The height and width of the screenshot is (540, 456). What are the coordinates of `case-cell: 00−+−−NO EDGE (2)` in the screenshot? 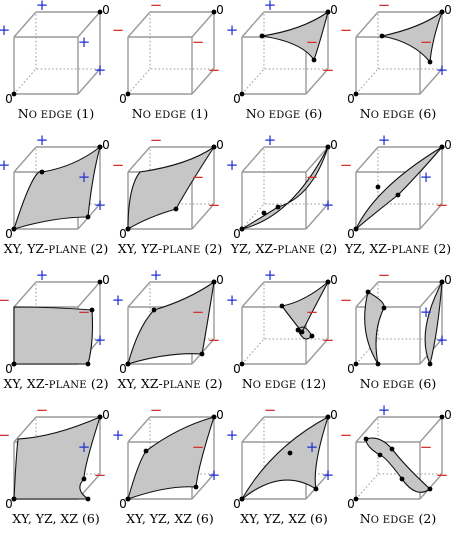 It's located at (396, 463).